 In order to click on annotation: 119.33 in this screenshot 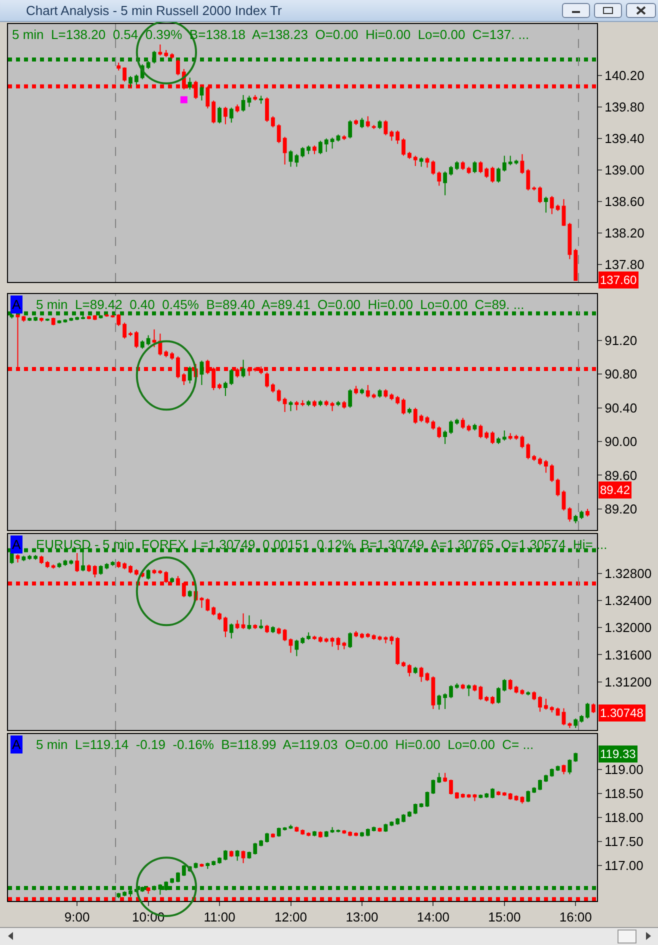, I will do `click(618, 754)`.